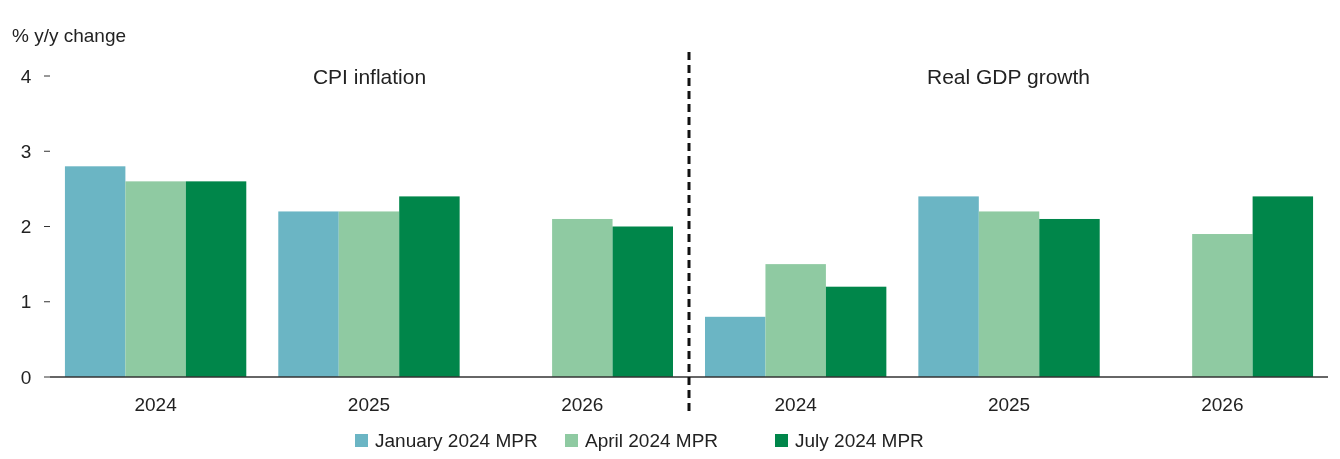 Image resolution: width=1340 pixels, height=459 pixels. Describe the element at coordinates (1008, 76) in the screenshot. I see `annotation: Real GDP growth` at that location.